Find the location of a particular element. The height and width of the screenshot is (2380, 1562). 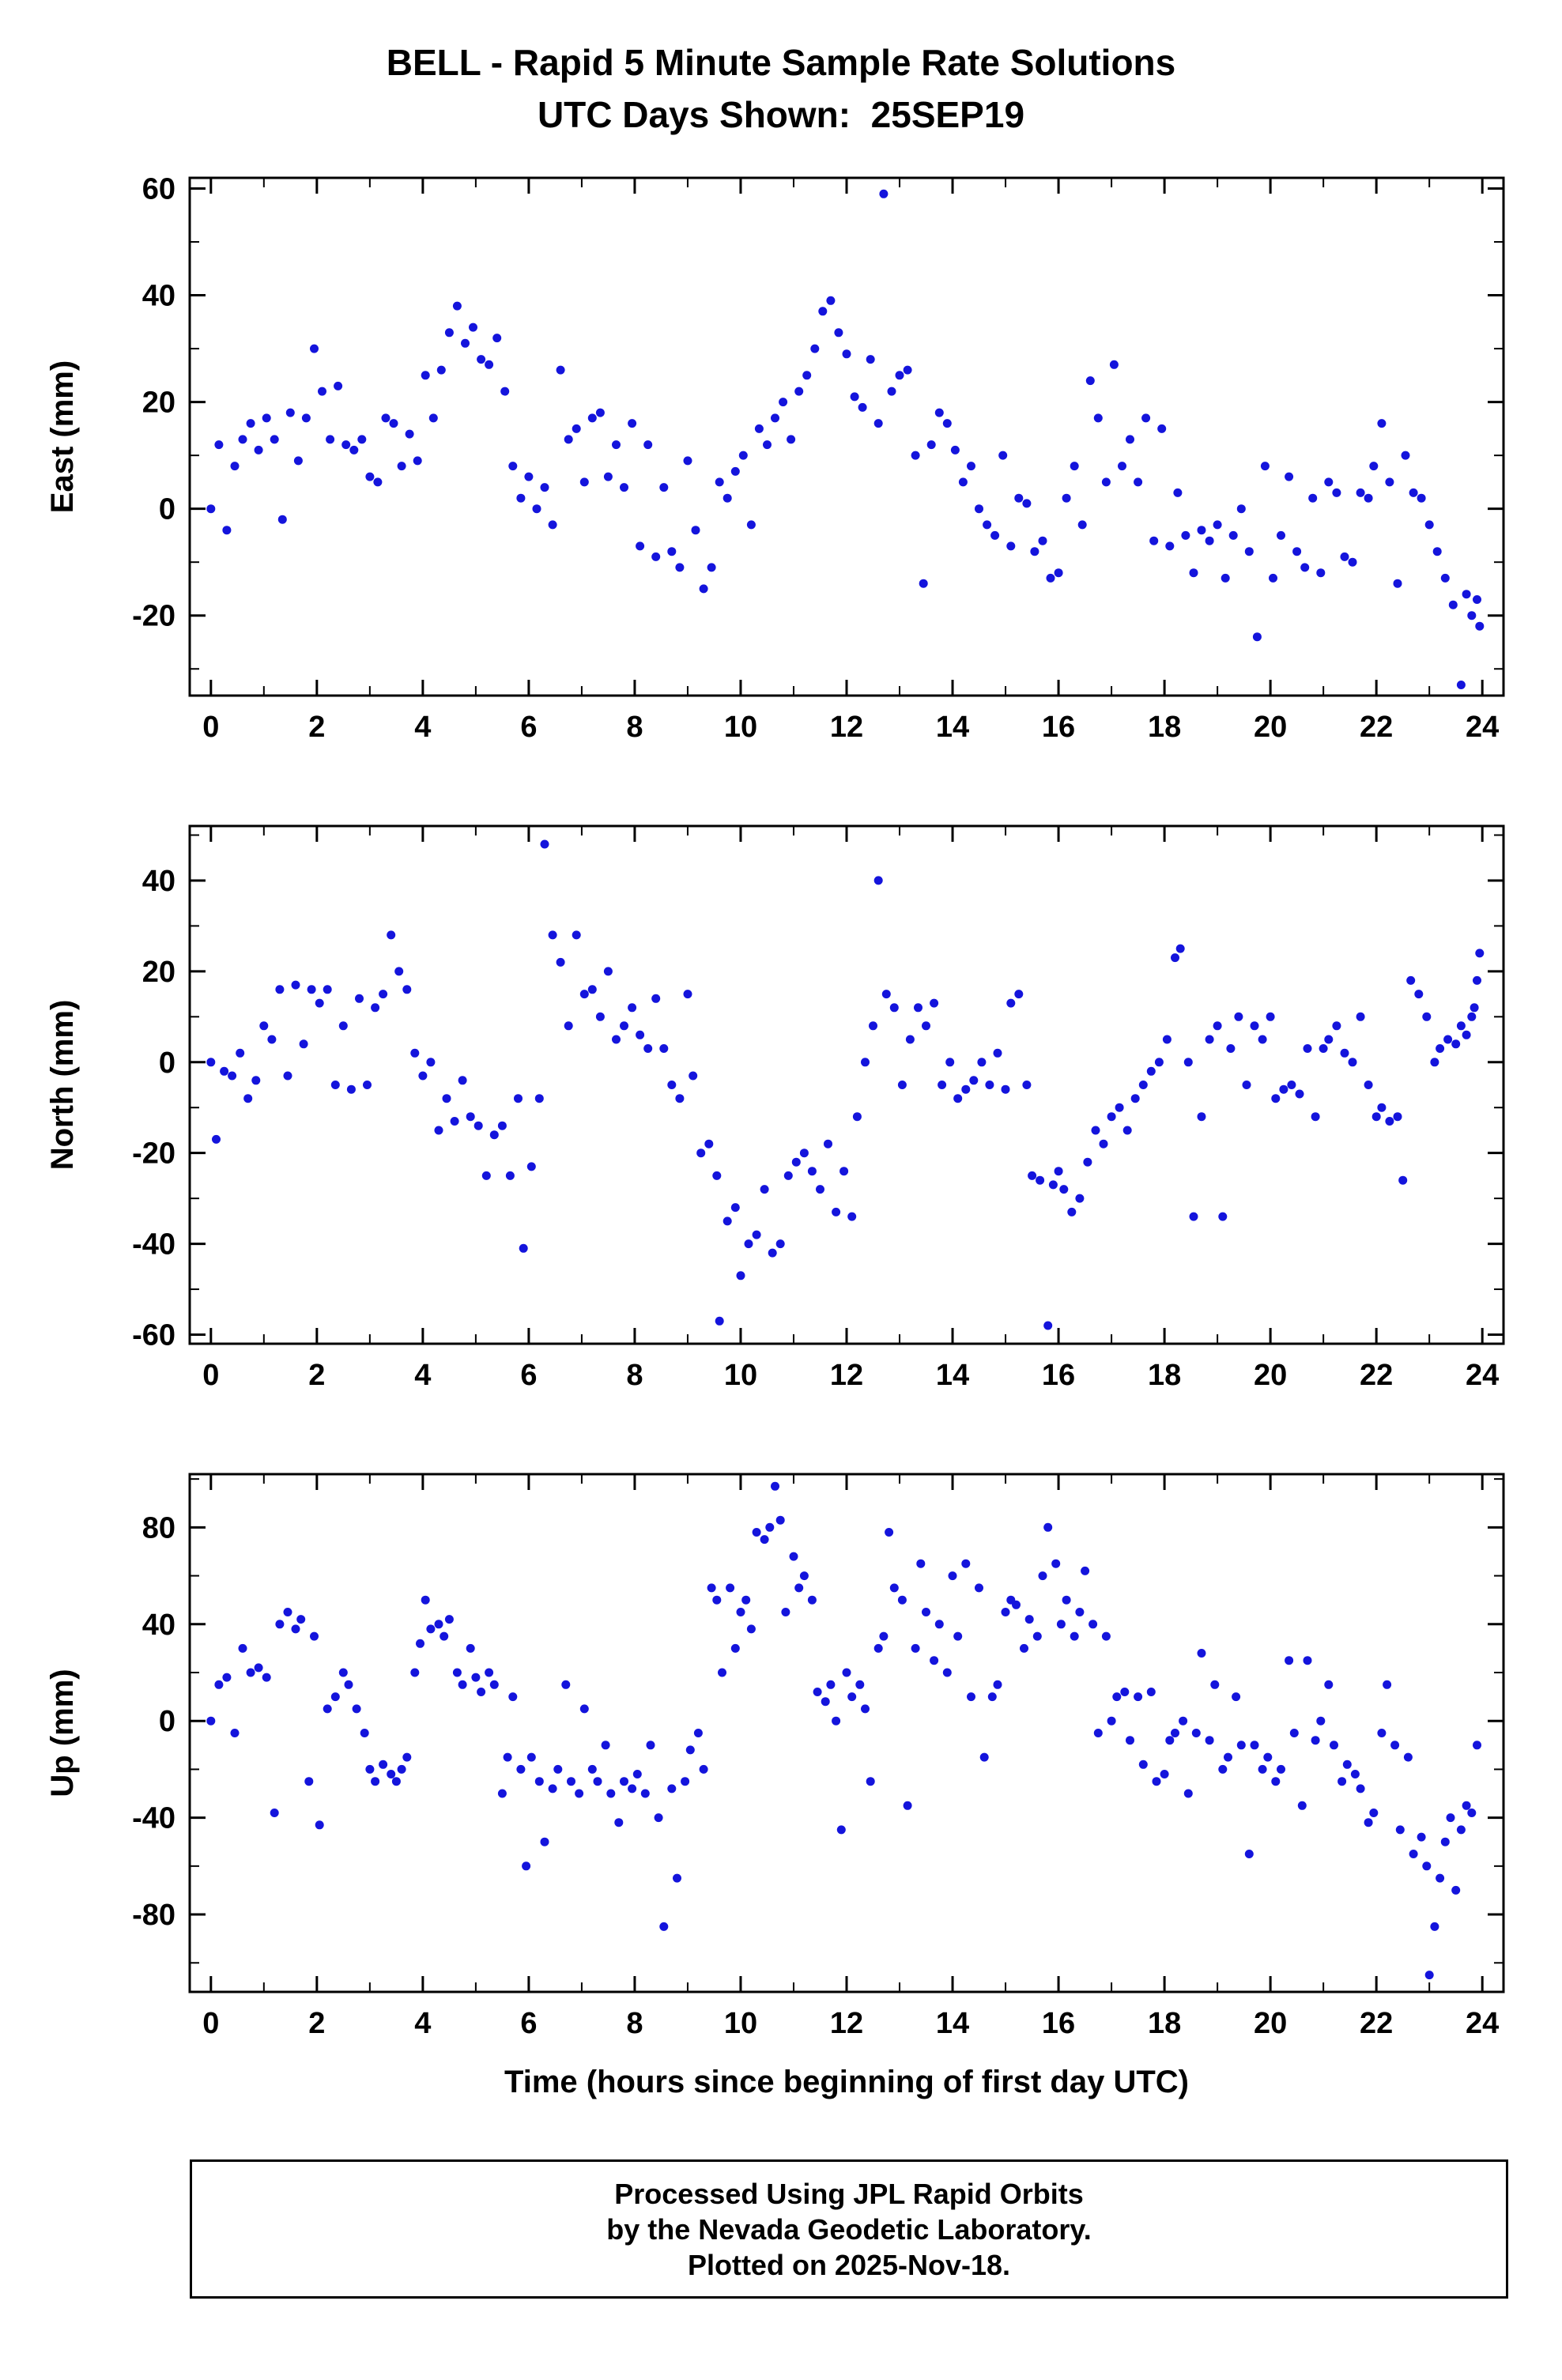

y-tick-label: -60 is located at coordinates (153, 1335).